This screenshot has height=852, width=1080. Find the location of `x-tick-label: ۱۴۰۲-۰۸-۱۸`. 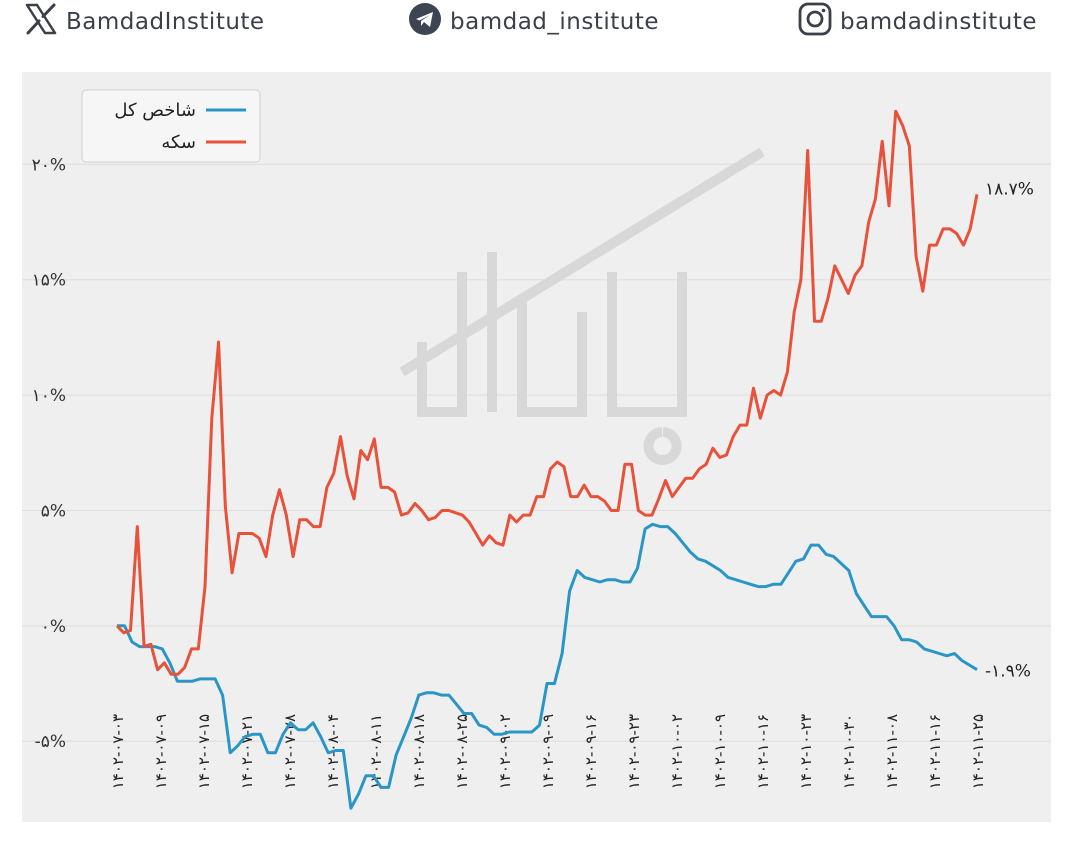

x-tick-label: ۱۴۰۲-۰۸-۱۸ is located at coordinates (419, 751).